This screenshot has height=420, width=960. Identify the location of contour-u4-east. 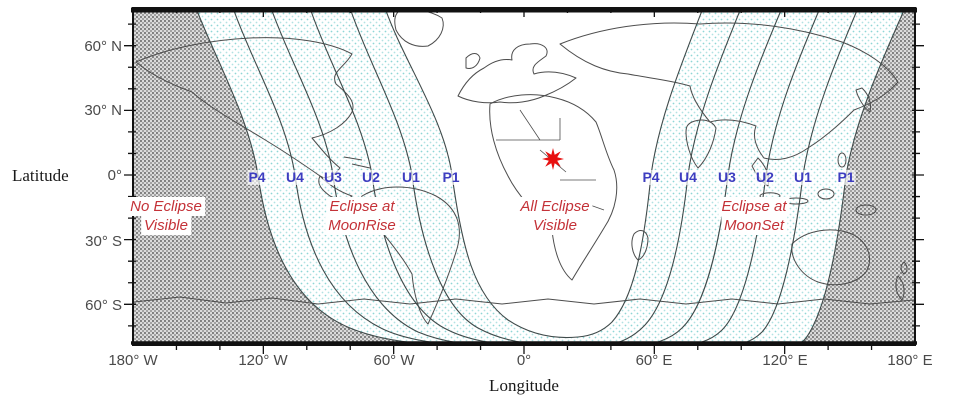
(674, 176).